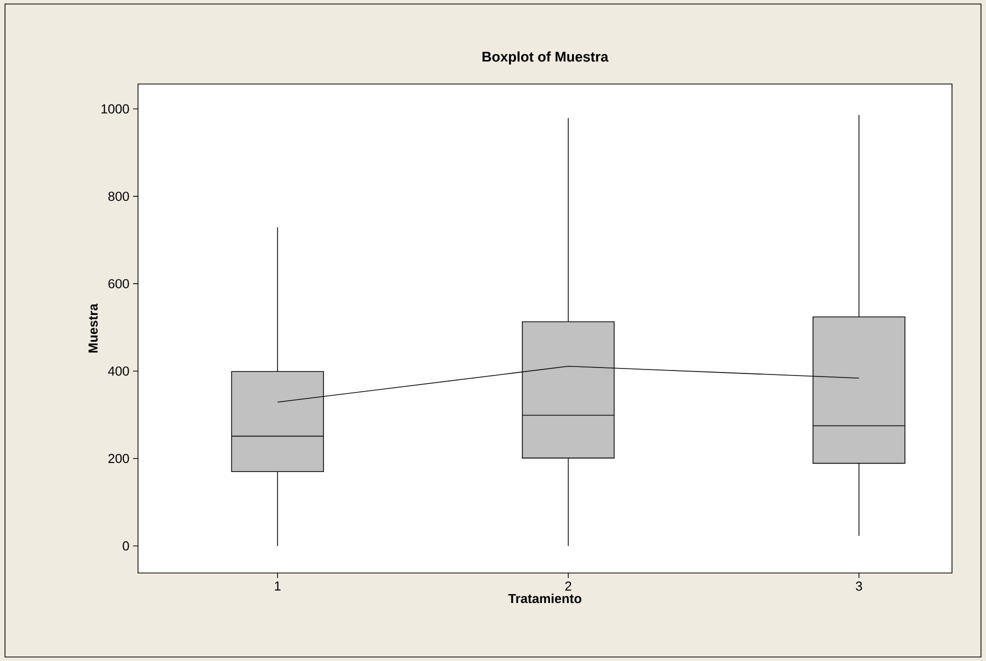 Image resolution: width=986 pixels, height=661 pixels. What do you see at coordinates (118, 371) in the screenshot?
I see `y-tick-label: 400` at bounding box center [118, 371].